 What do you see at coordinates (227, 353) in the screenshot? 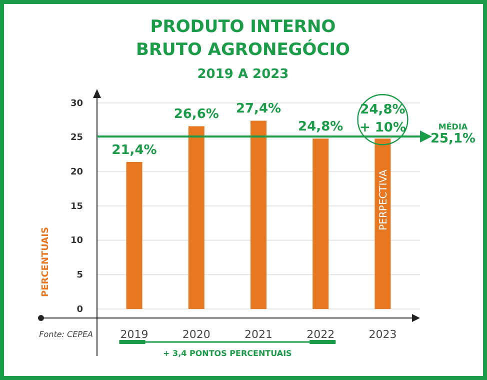
I see `text: + 3,4 PONTOS PERCENTUAIS` at bounding box center [227, 353].